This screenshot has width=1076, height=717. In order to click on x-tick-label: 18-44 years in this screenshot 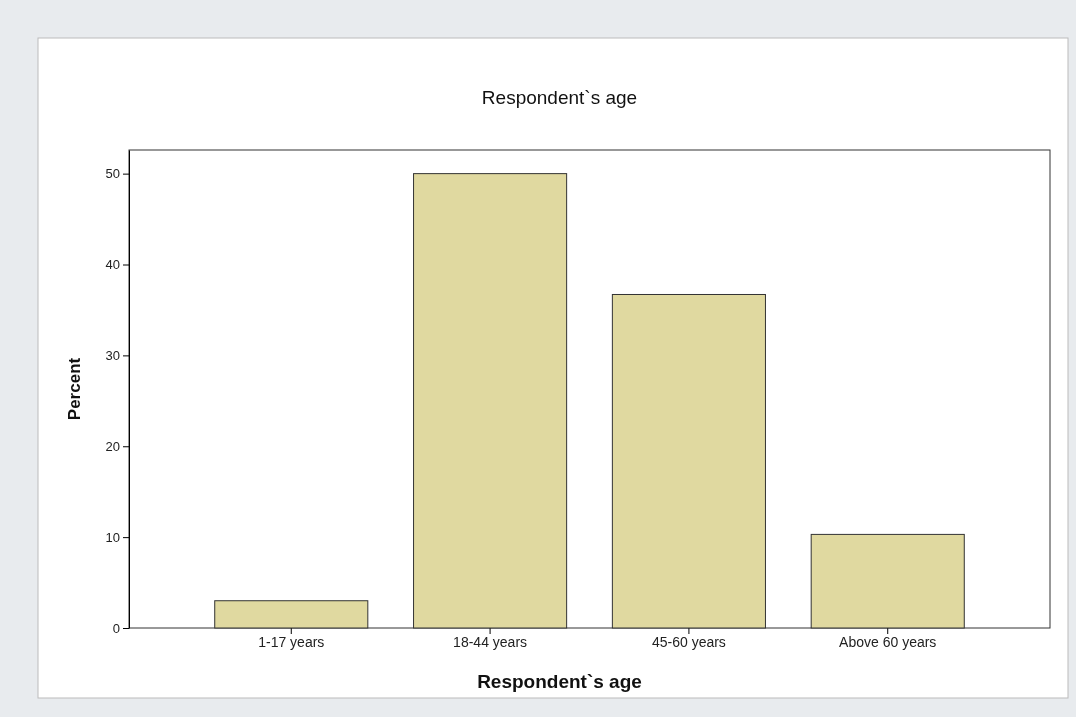, I will do `click(490, 641)`.